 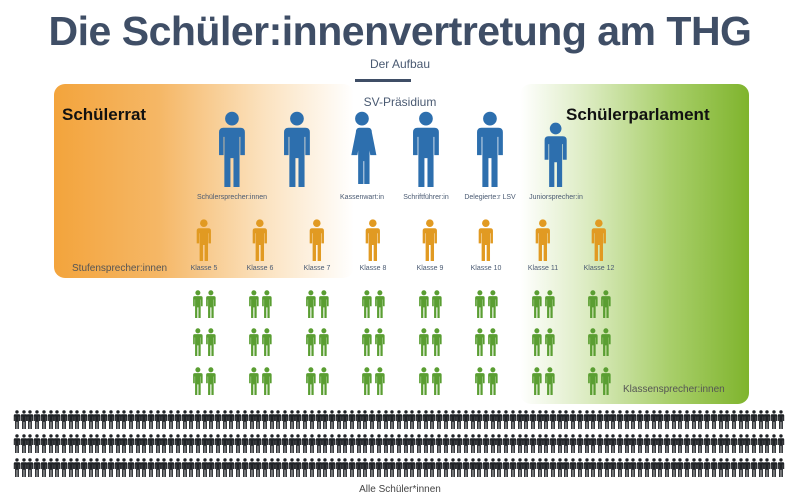 I want to click on klasse-caption: Klasse 10, so click(x=486, y=268).